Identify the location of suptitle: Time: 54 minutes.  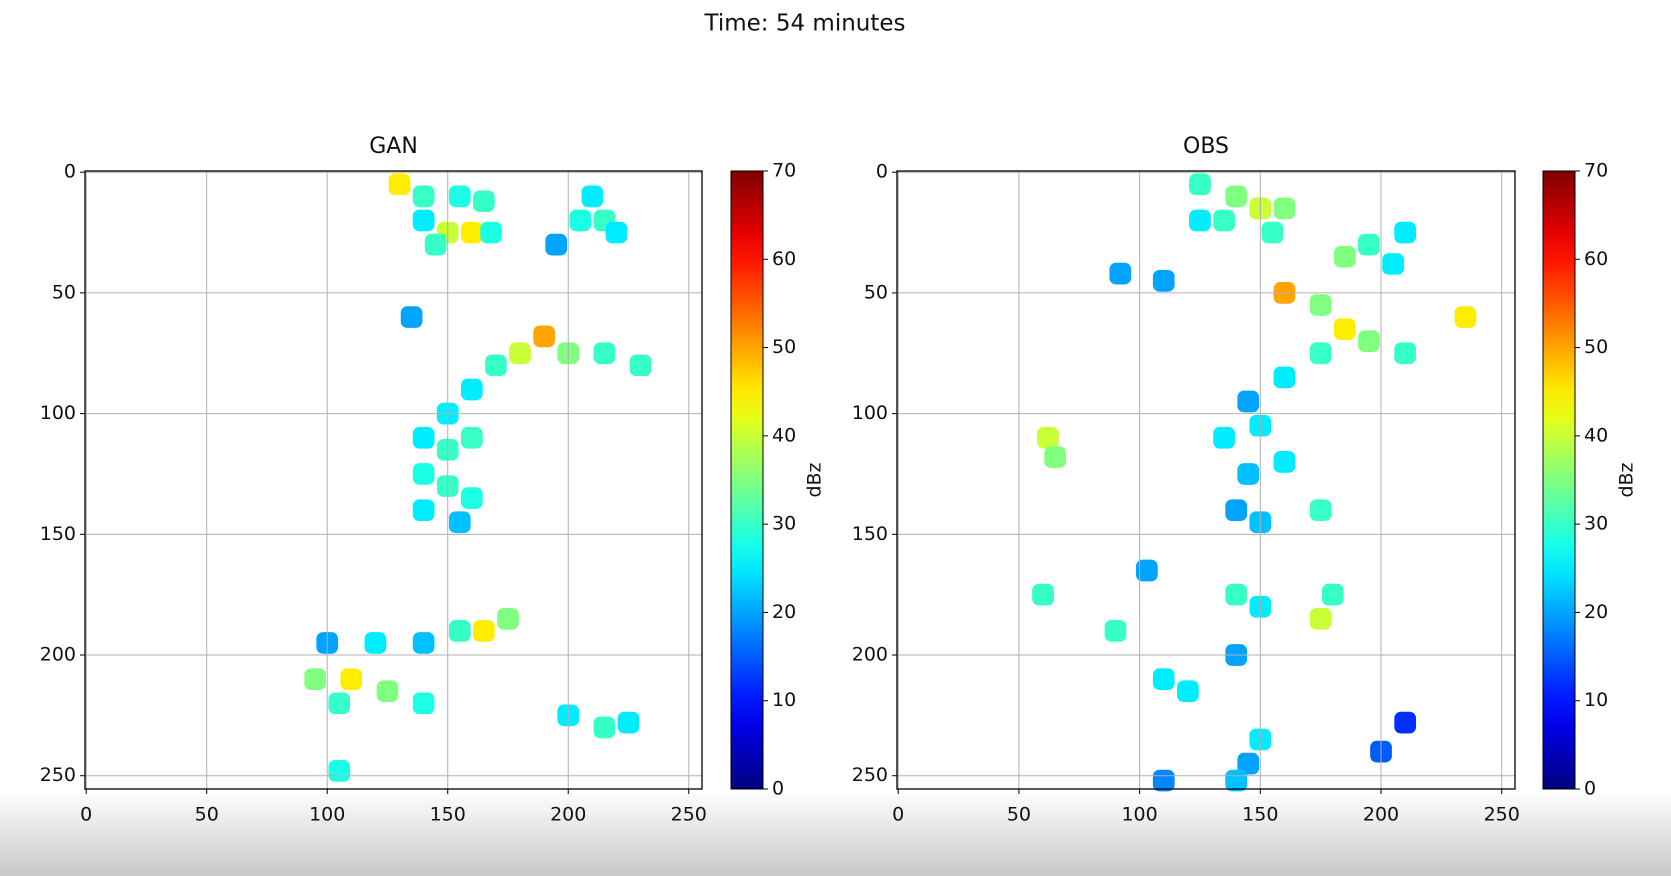
(804, 24).